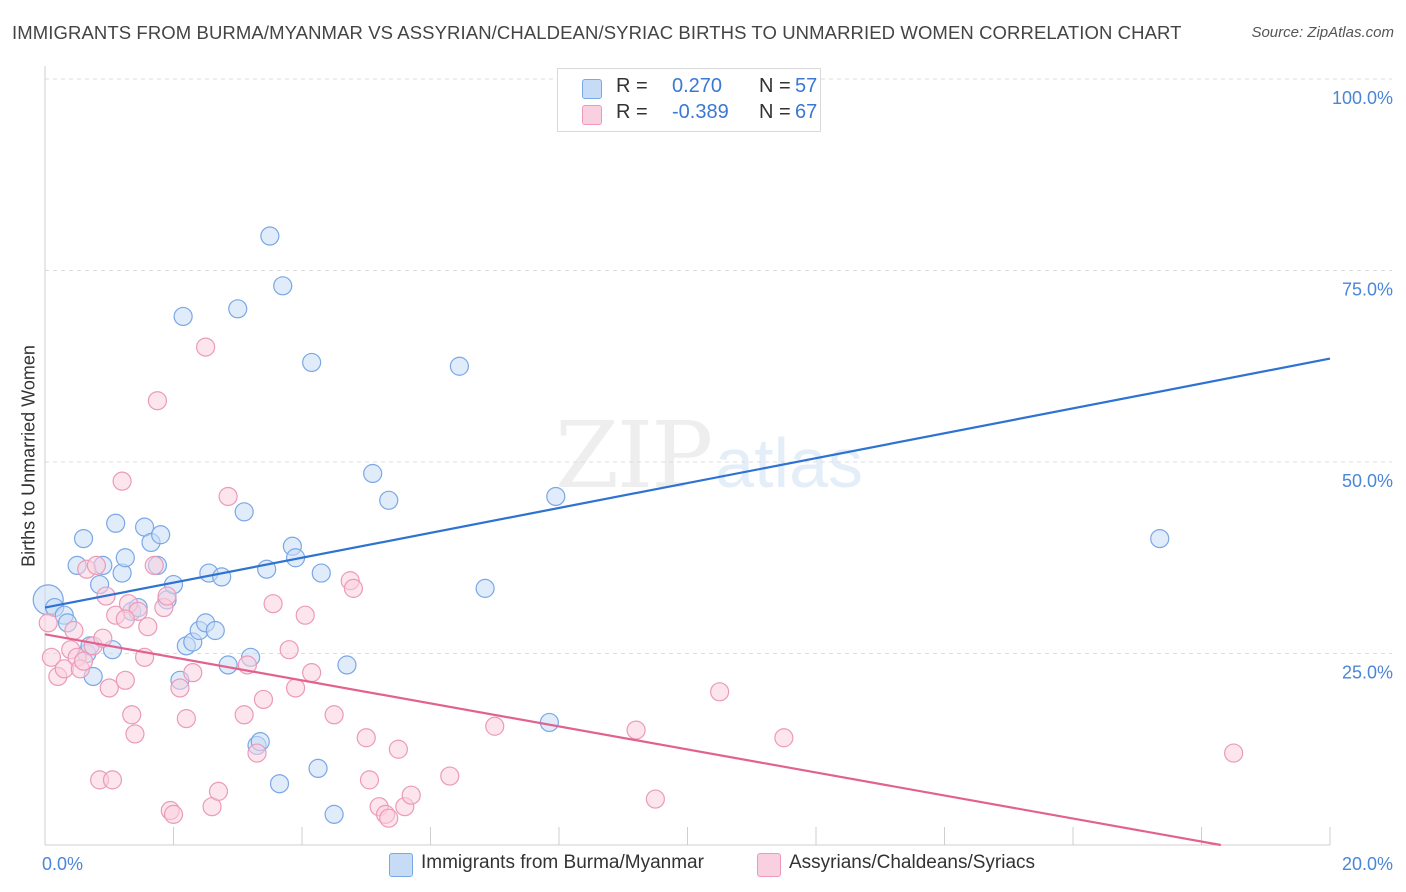 This screenshot has height=892, width=1406. Describe the element at coordinates (806, 86) in the screenshot. I see `n-value: 57` at that location.